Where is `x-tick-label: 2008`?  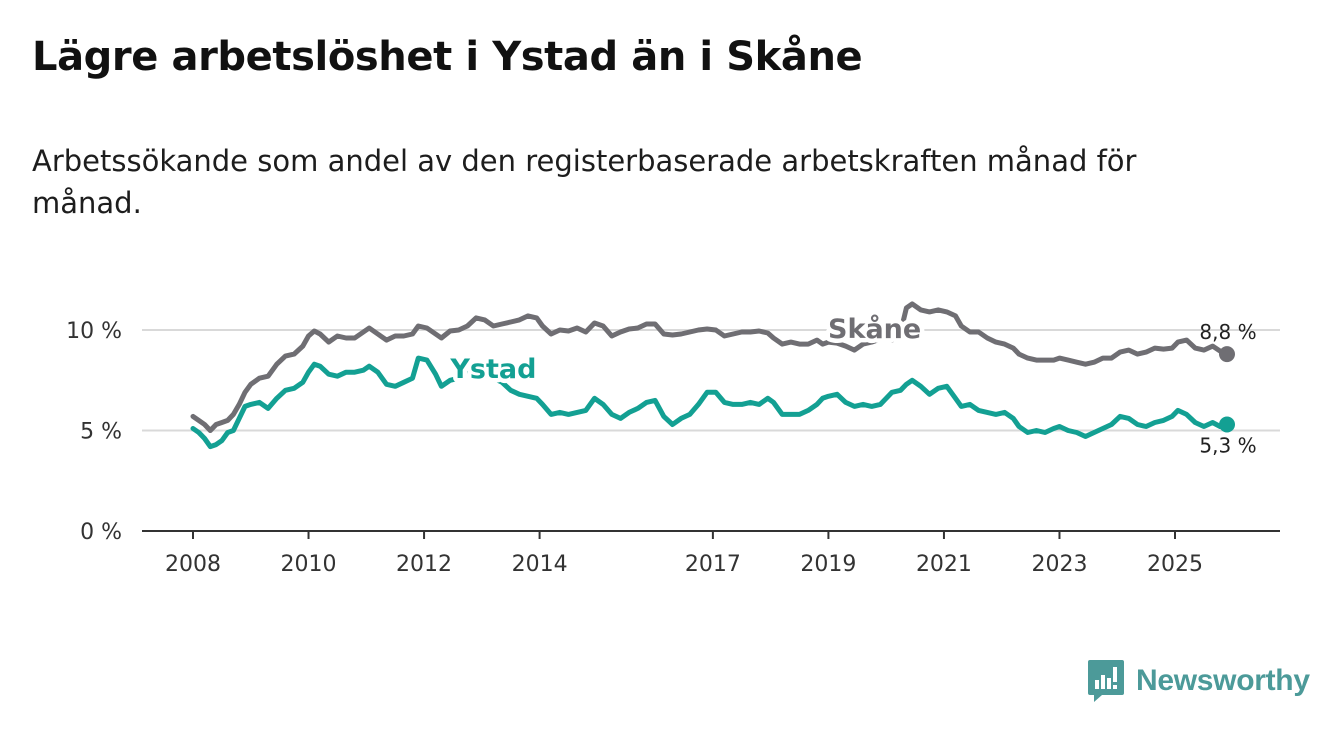 x-tick-label: 2008 is located at coordinates (193, 564).